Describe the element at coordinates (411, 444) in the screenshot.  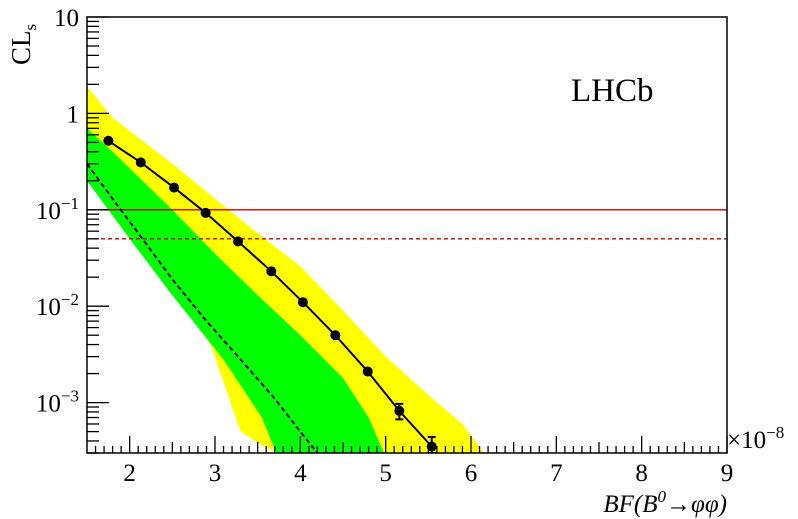
I see `x-axis-ticks` at that location.